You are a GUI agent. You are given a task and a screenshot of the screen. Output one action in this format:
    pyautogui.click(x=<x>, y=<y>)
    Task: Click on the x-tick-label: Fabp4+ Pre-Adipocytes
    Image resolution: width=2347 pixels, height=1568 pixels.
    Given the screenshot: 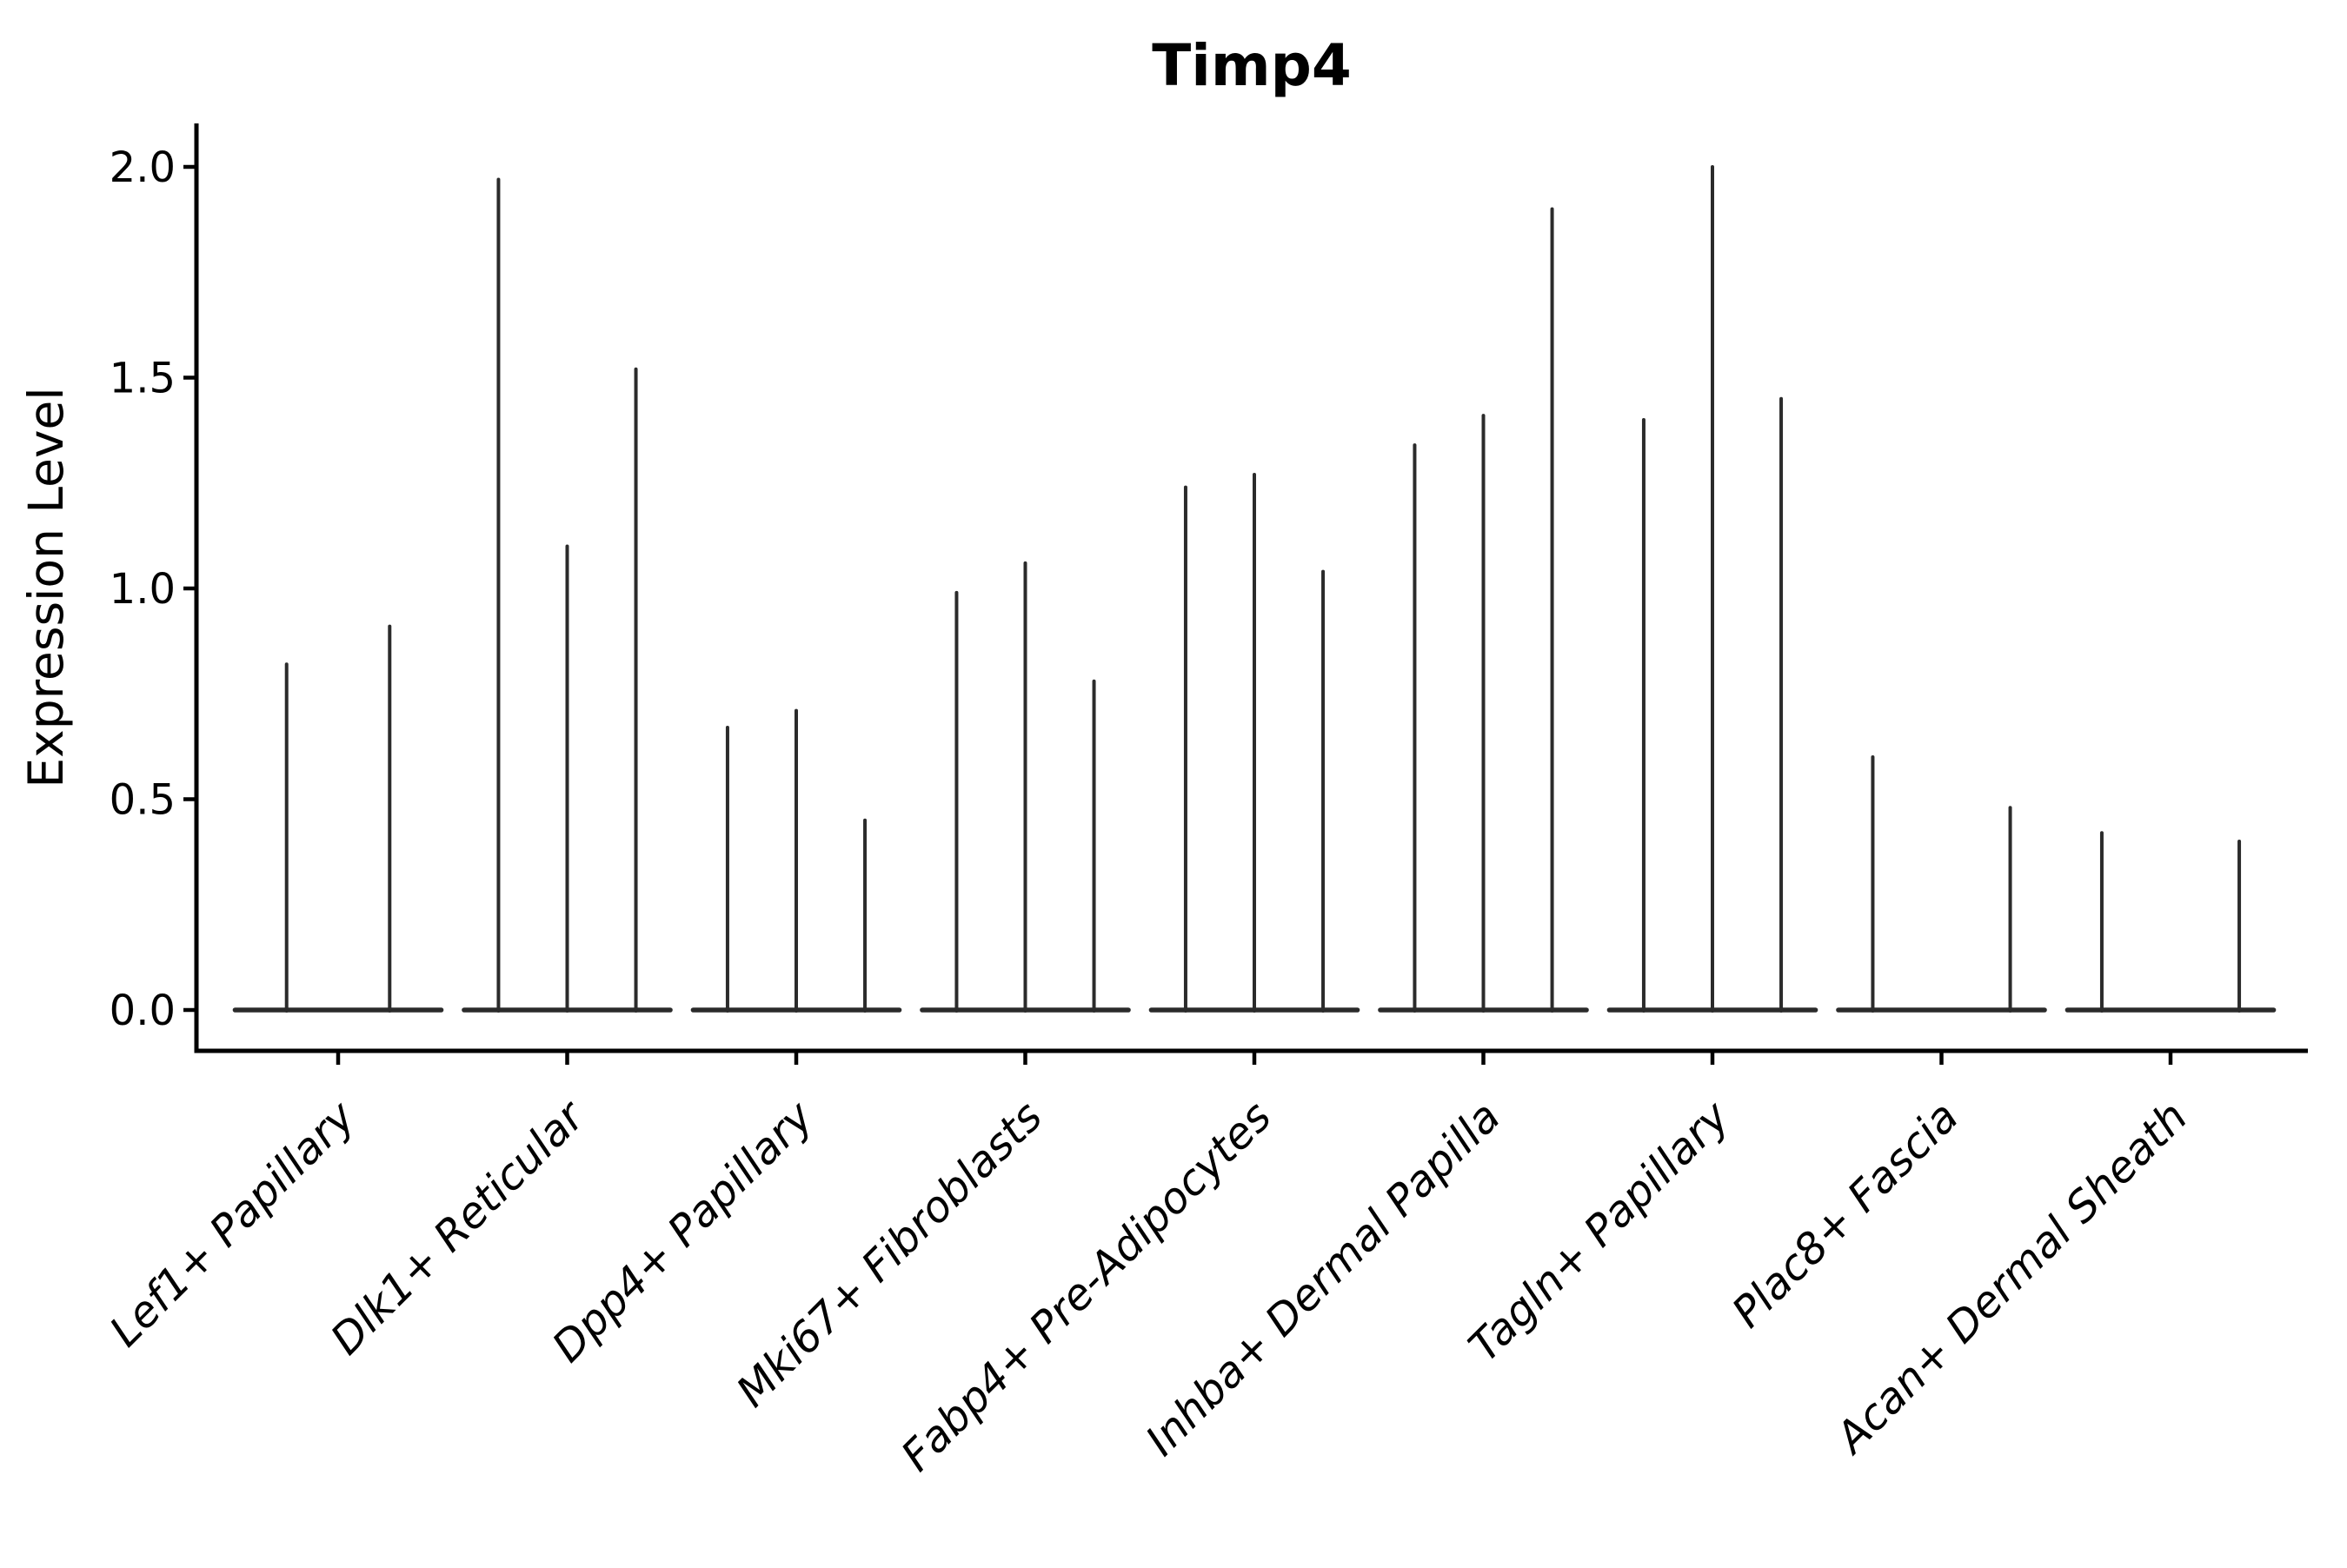 What is the action you would take?
    pyautogui.click(x=1086, y=1286)
    